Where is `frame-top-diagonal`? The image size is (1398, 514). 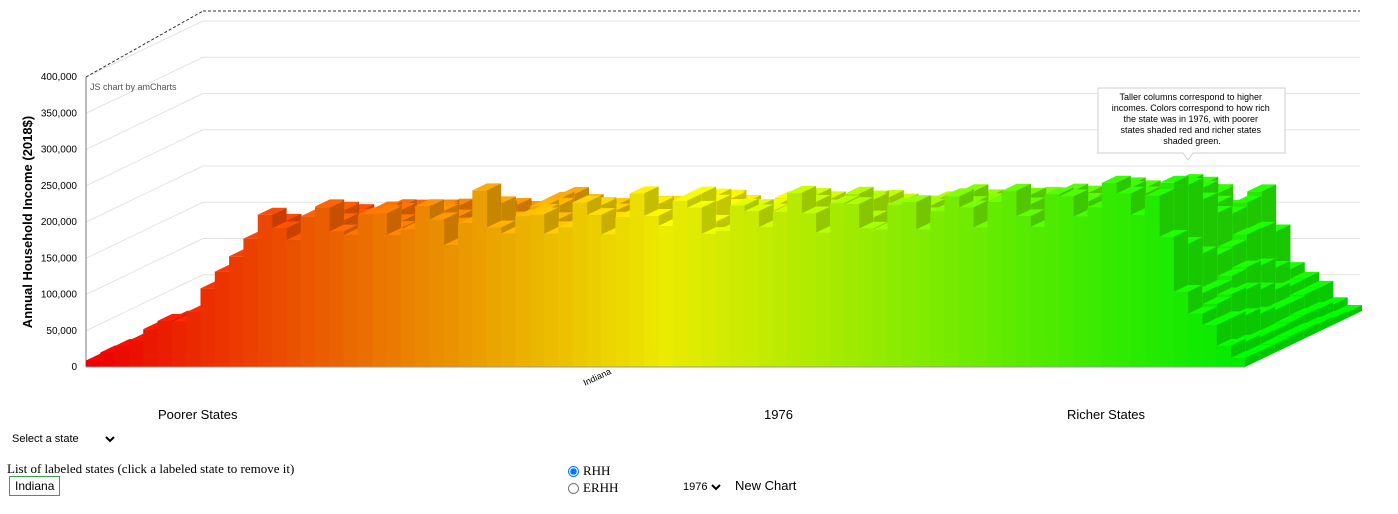
frame-top-diagonal is located at coordinates (144, 44).